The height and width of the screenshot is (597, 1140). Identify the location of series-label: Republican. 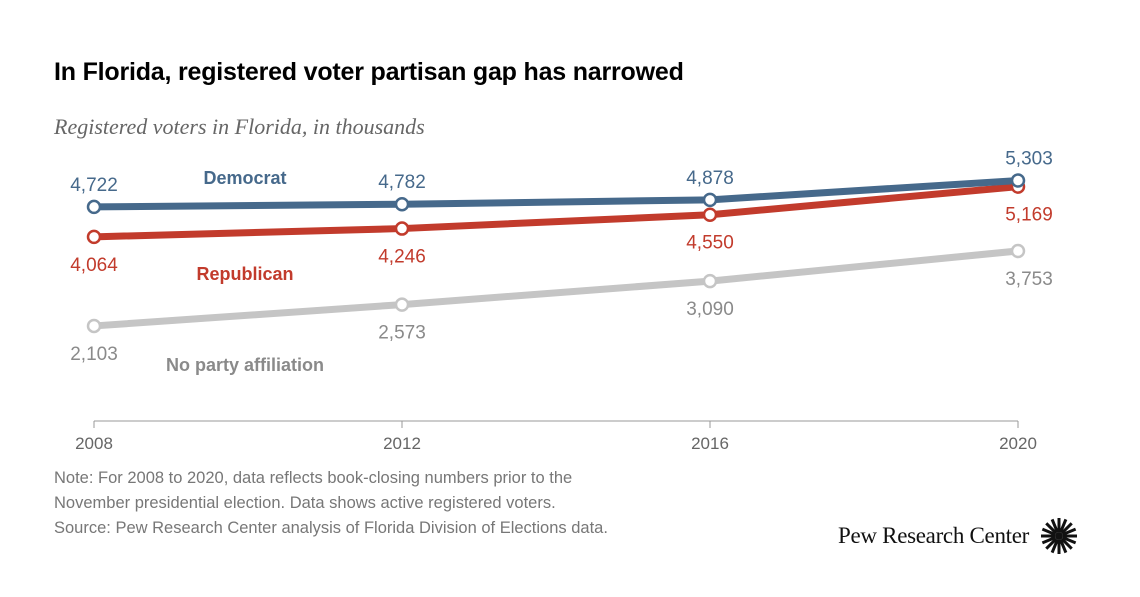
(244, 274).